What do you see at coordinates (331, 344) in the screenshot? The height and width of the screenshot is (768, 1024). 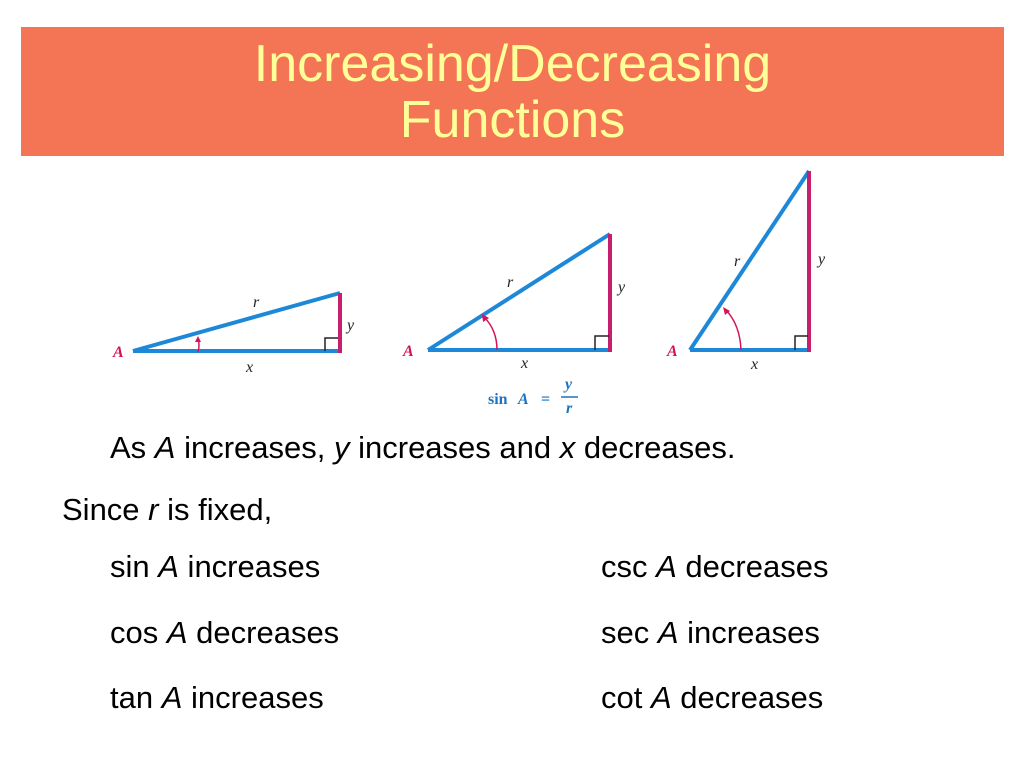 I see `triangle1-right-angle-mark` at bounding box center [331, 344].